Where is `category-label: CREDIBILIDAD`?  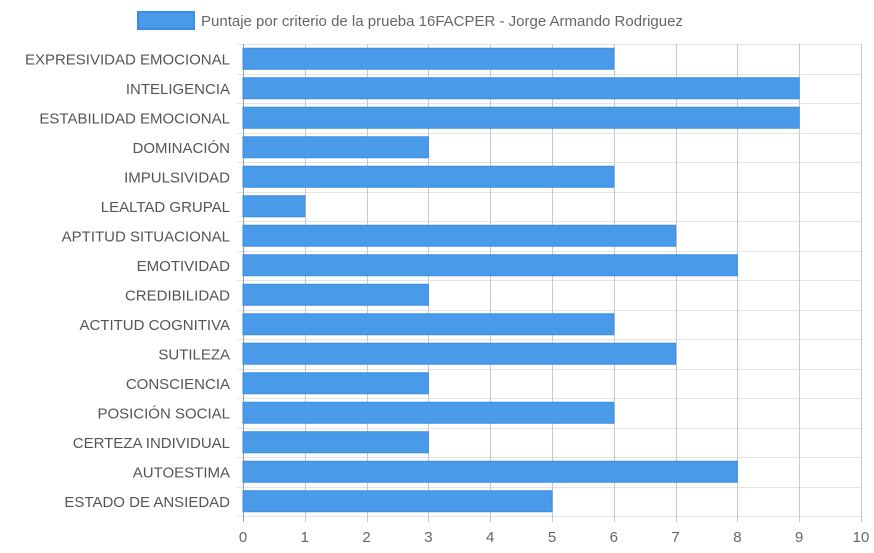
category-label: CREDIBILIDAD is located at coordinates (177, 295).